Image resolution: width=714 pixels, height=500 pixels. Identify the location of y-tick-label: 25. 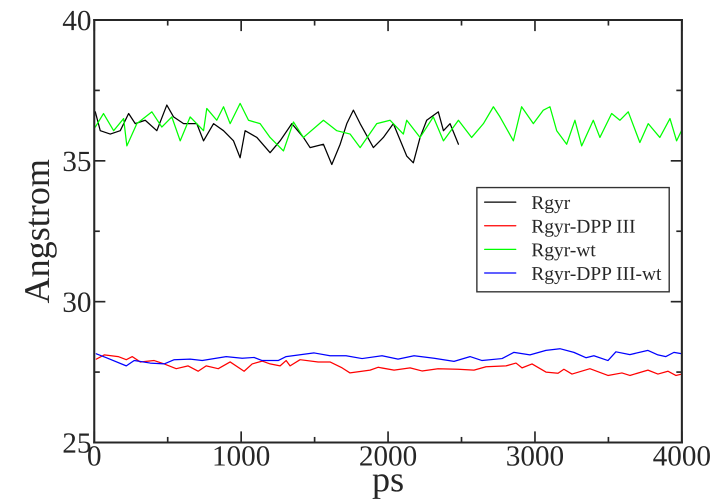
(77, 443).